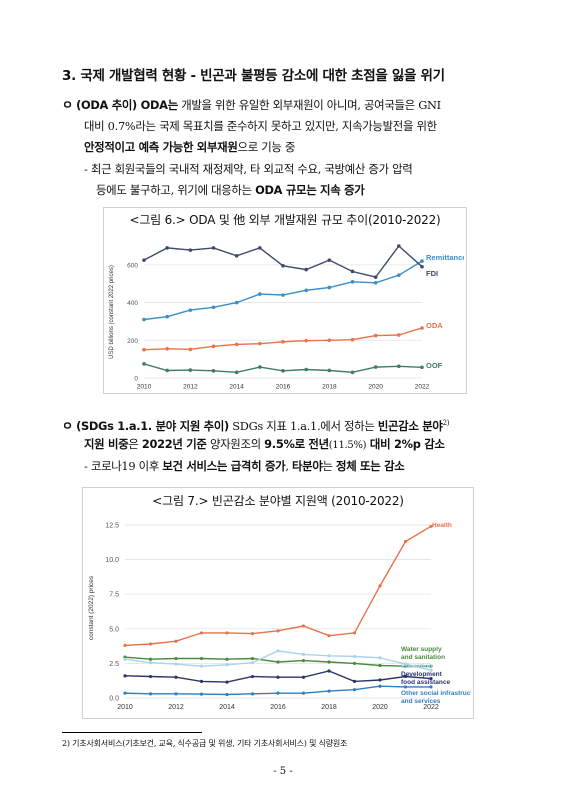 The width and height of the screenshot is (566, 800). I want to click on sdg-l2-b3: 9.5%로 전년, so click(296, 444).